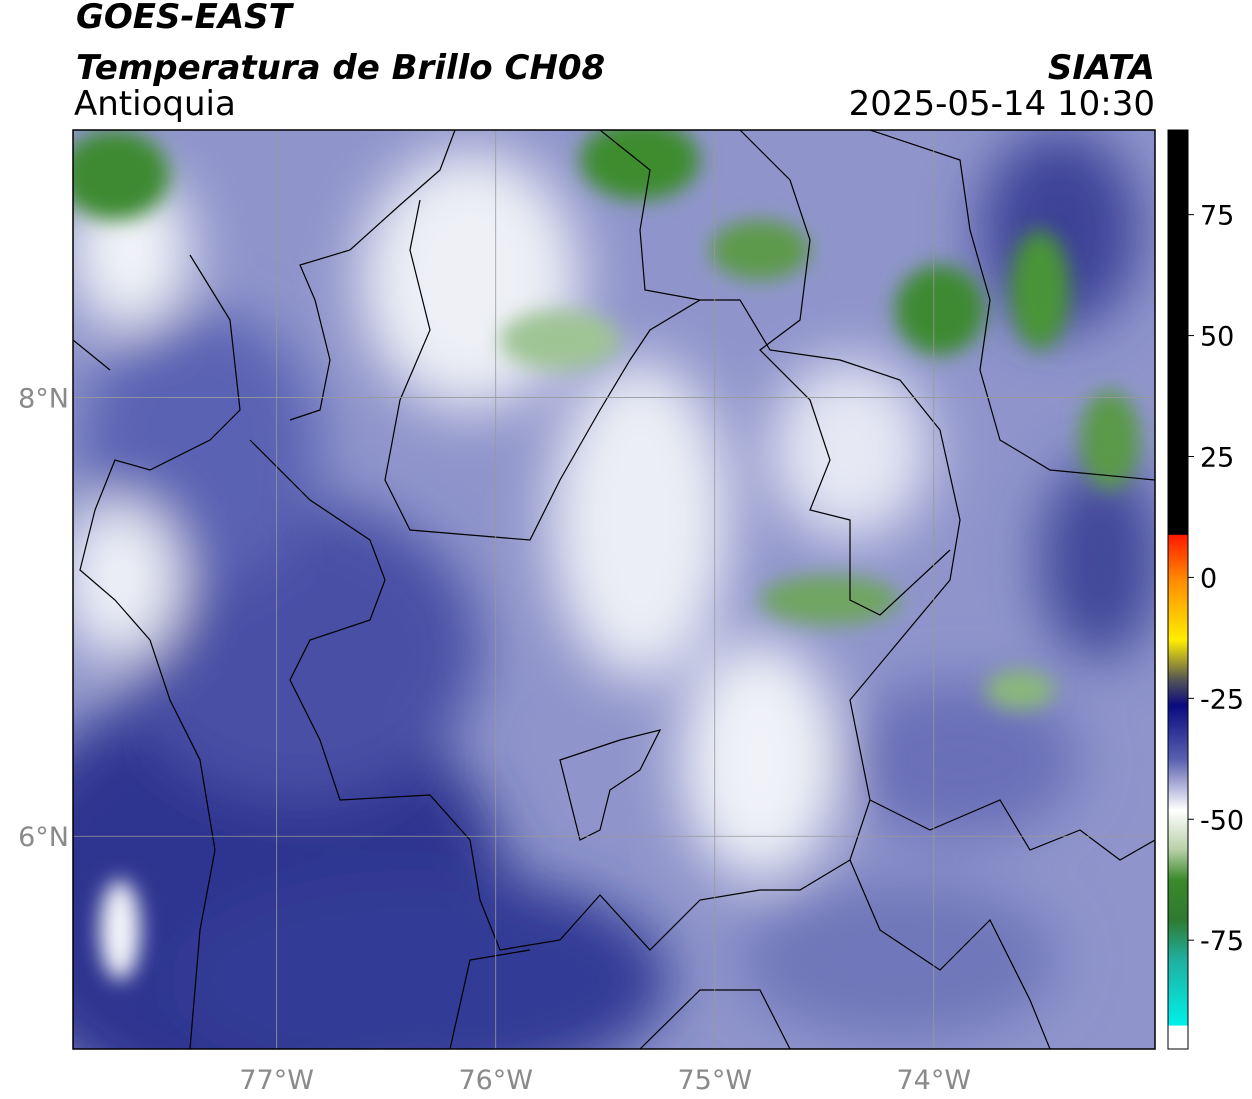  I want to click on lon-label: 75°W, so click(714, 1080).